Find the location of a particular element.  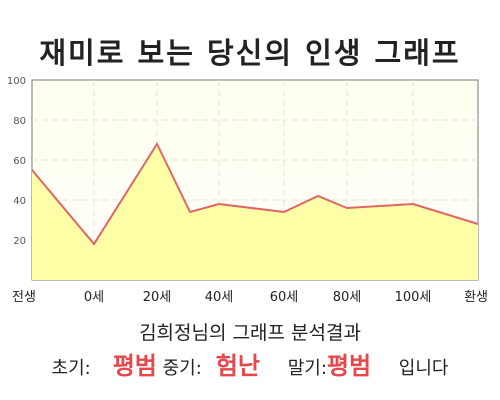

y-tick-label: 60 is located at coordinates (19, 161).